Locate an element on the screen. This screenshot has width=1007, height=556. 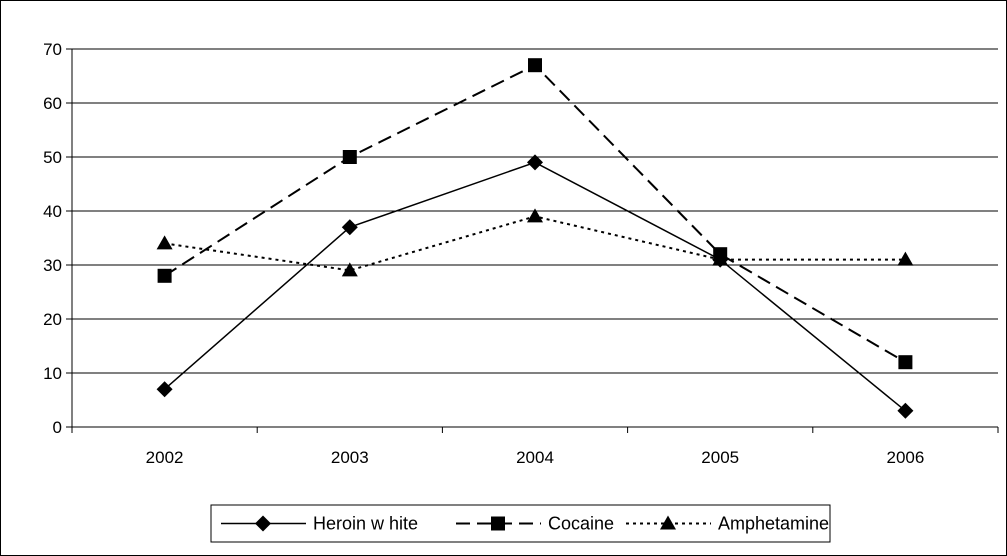
x-tick-label: 2006 is located at coordinates (905, 457).